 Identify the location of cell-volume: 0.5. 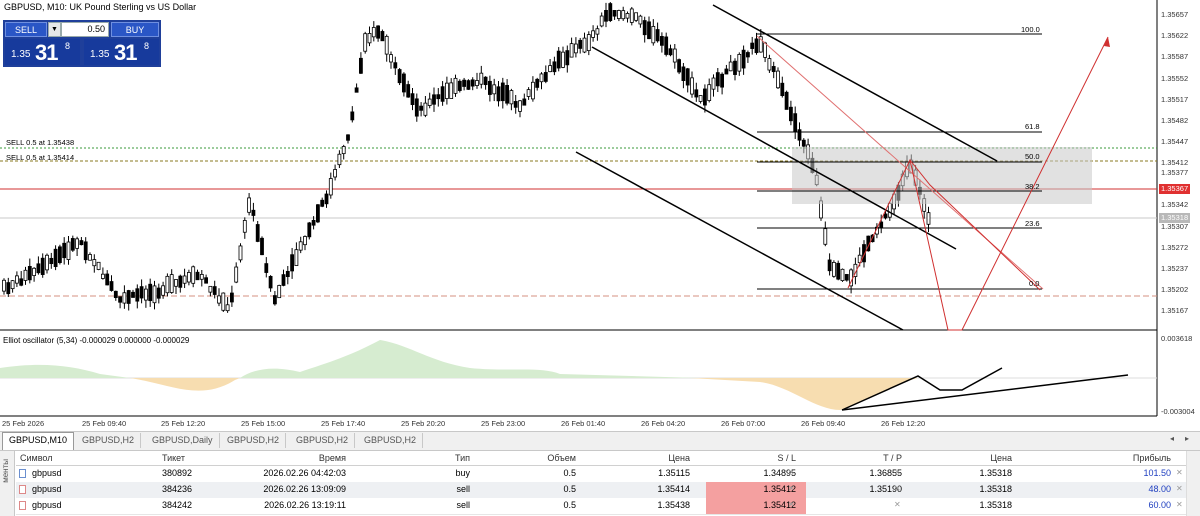
(569, 473).